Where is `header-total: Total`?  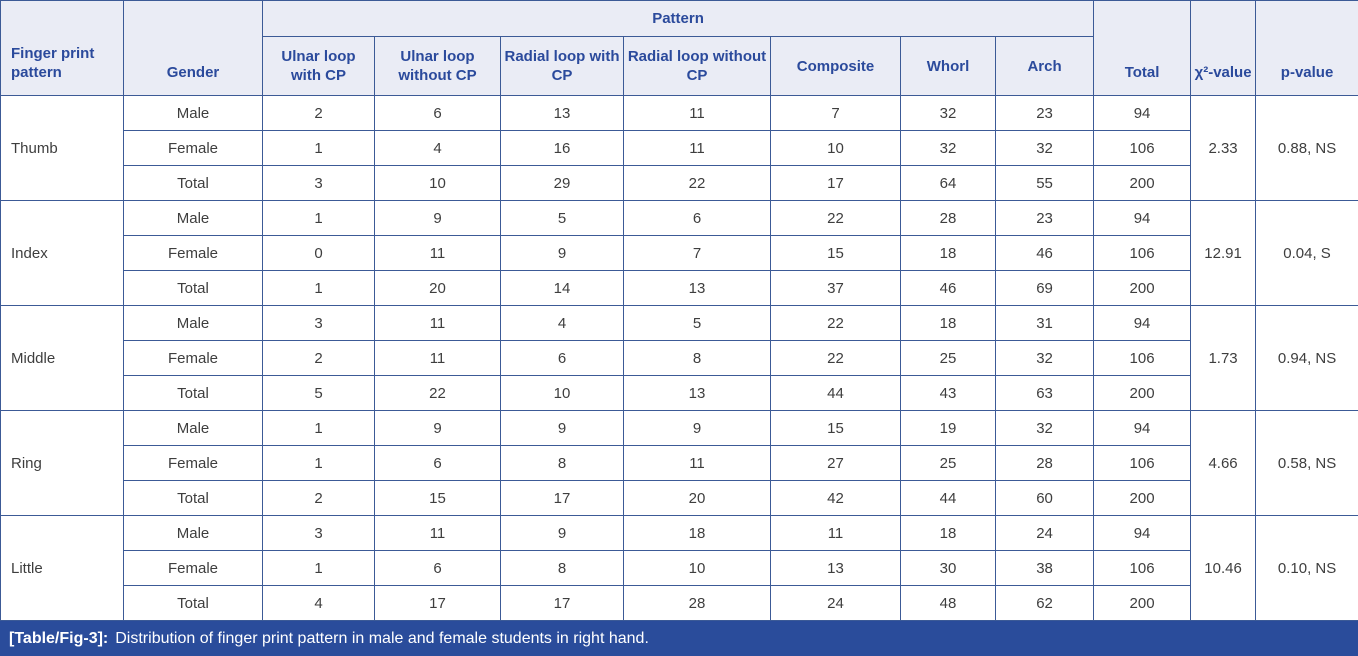 header-total: Total is located at coordinates (1142, 48).